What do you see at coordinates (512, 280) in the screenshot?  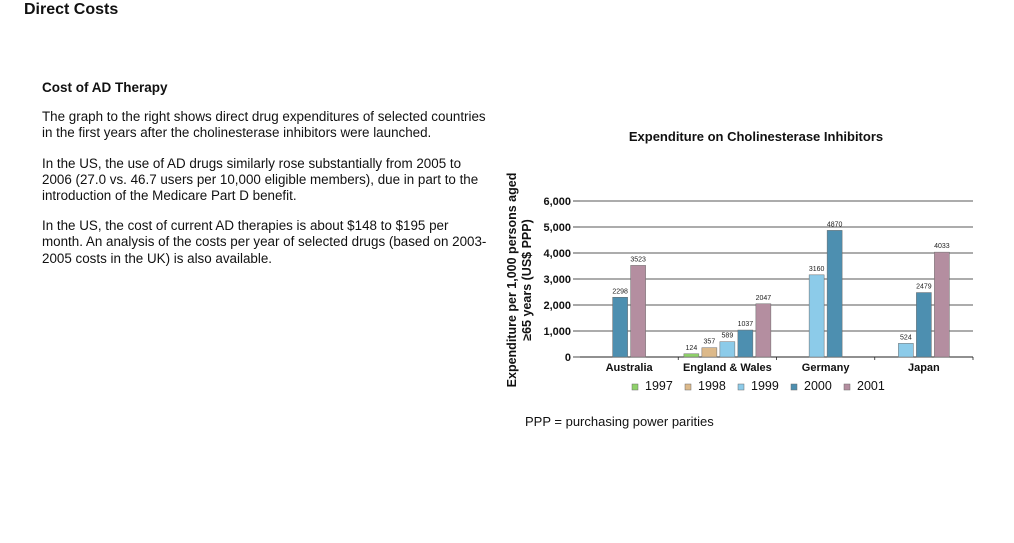 I see `y-axis-label: Expenditure per 1,000 persons aged` at bounding box center [512, 280].